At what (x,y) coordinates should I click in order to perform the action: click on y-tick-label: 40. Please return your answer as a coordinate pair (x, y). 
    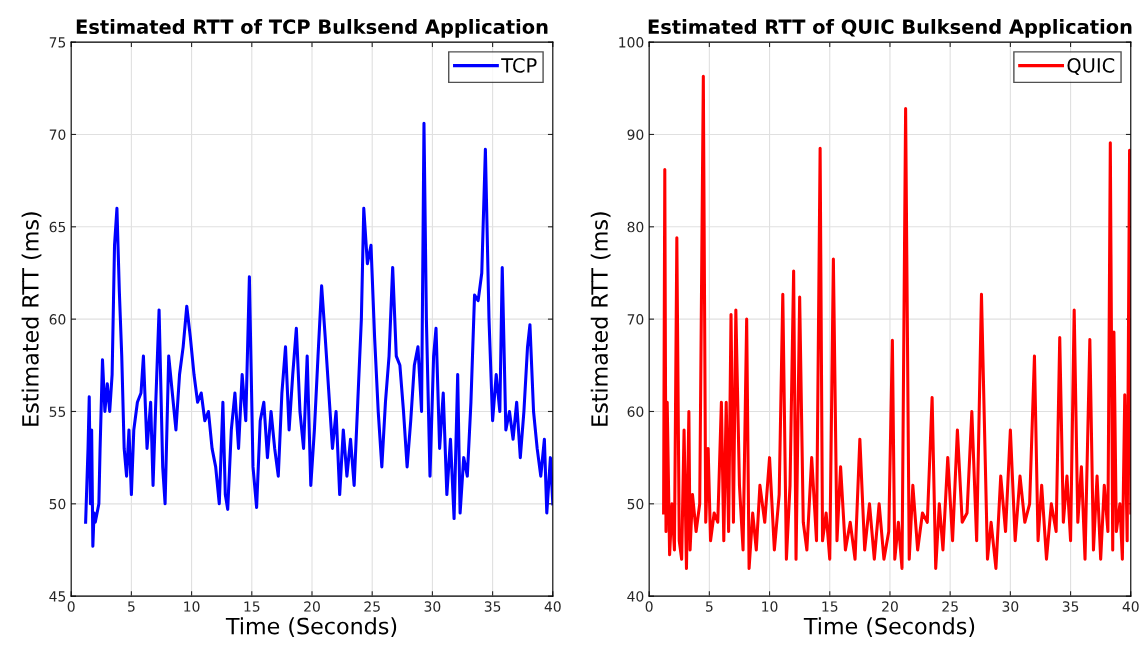
    Looking at the image, I should click on (635, 596).